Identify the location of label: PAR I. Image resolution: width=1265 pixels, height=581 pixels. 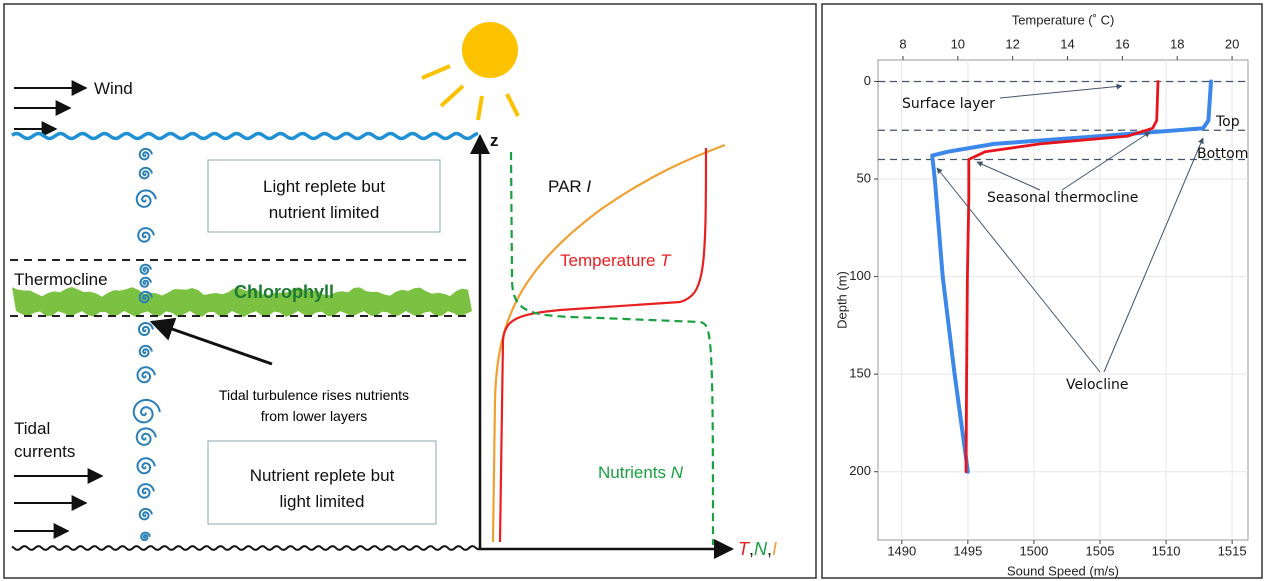
(569, 186).